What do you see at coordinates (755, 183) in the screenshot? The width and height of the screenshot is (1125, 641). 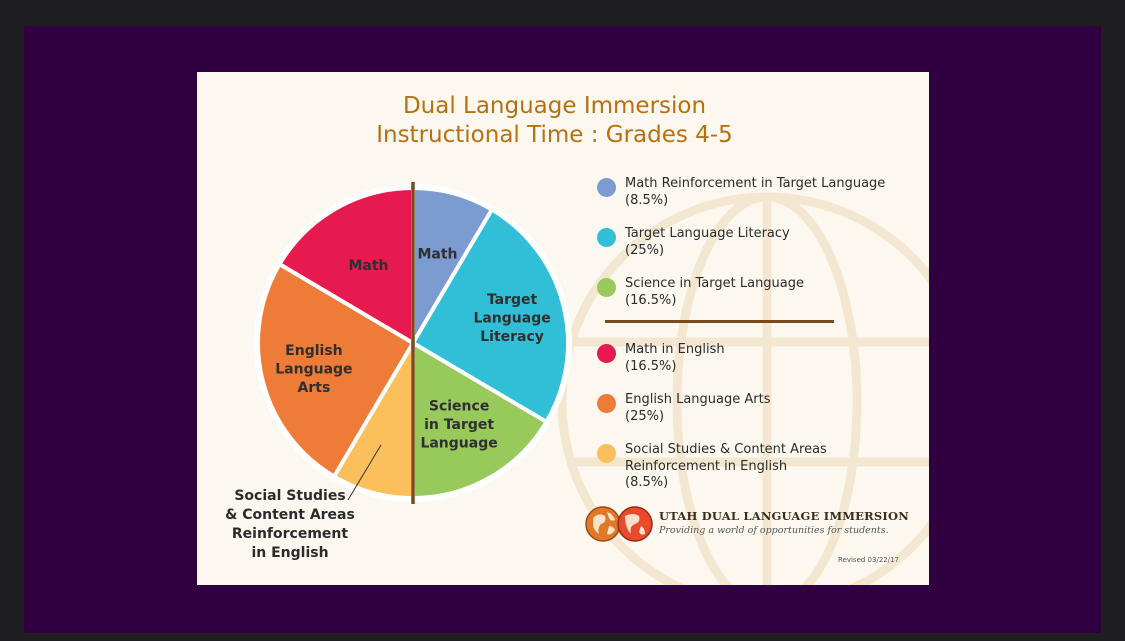 I see `legend-label: Math Reinforcement in Target Language` at bounding box center [755, 183].